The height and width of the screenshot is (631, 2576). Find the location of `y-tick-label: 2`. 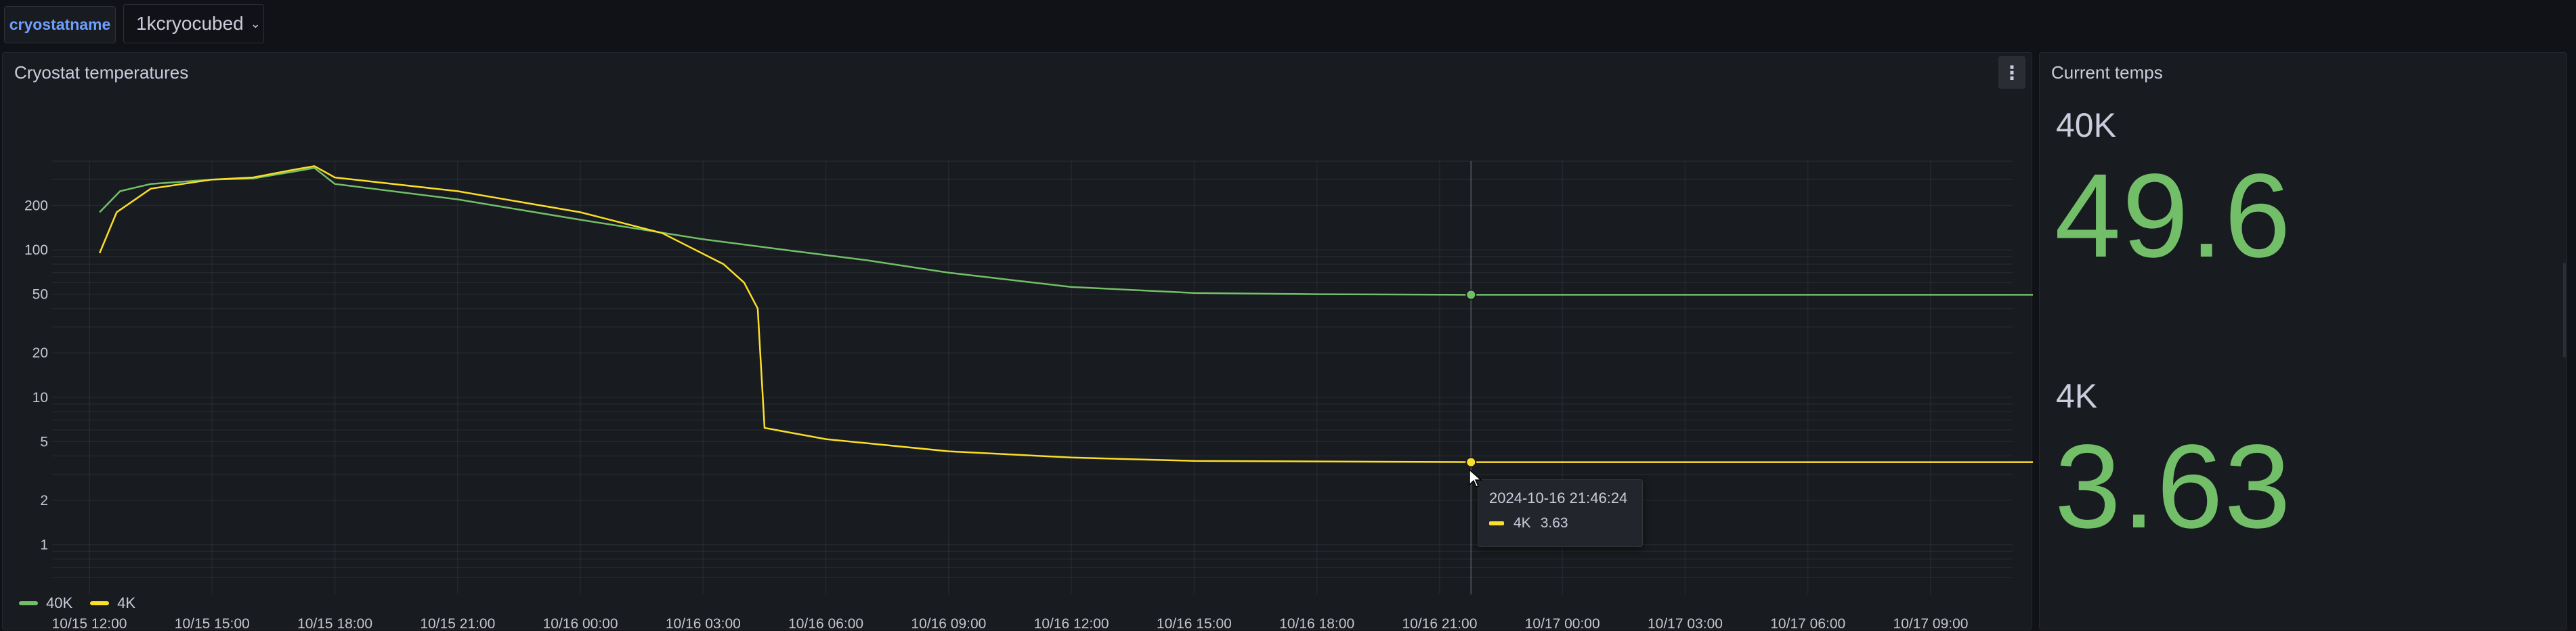

y-tick-label: 2 is located at coordinates (44, 500).